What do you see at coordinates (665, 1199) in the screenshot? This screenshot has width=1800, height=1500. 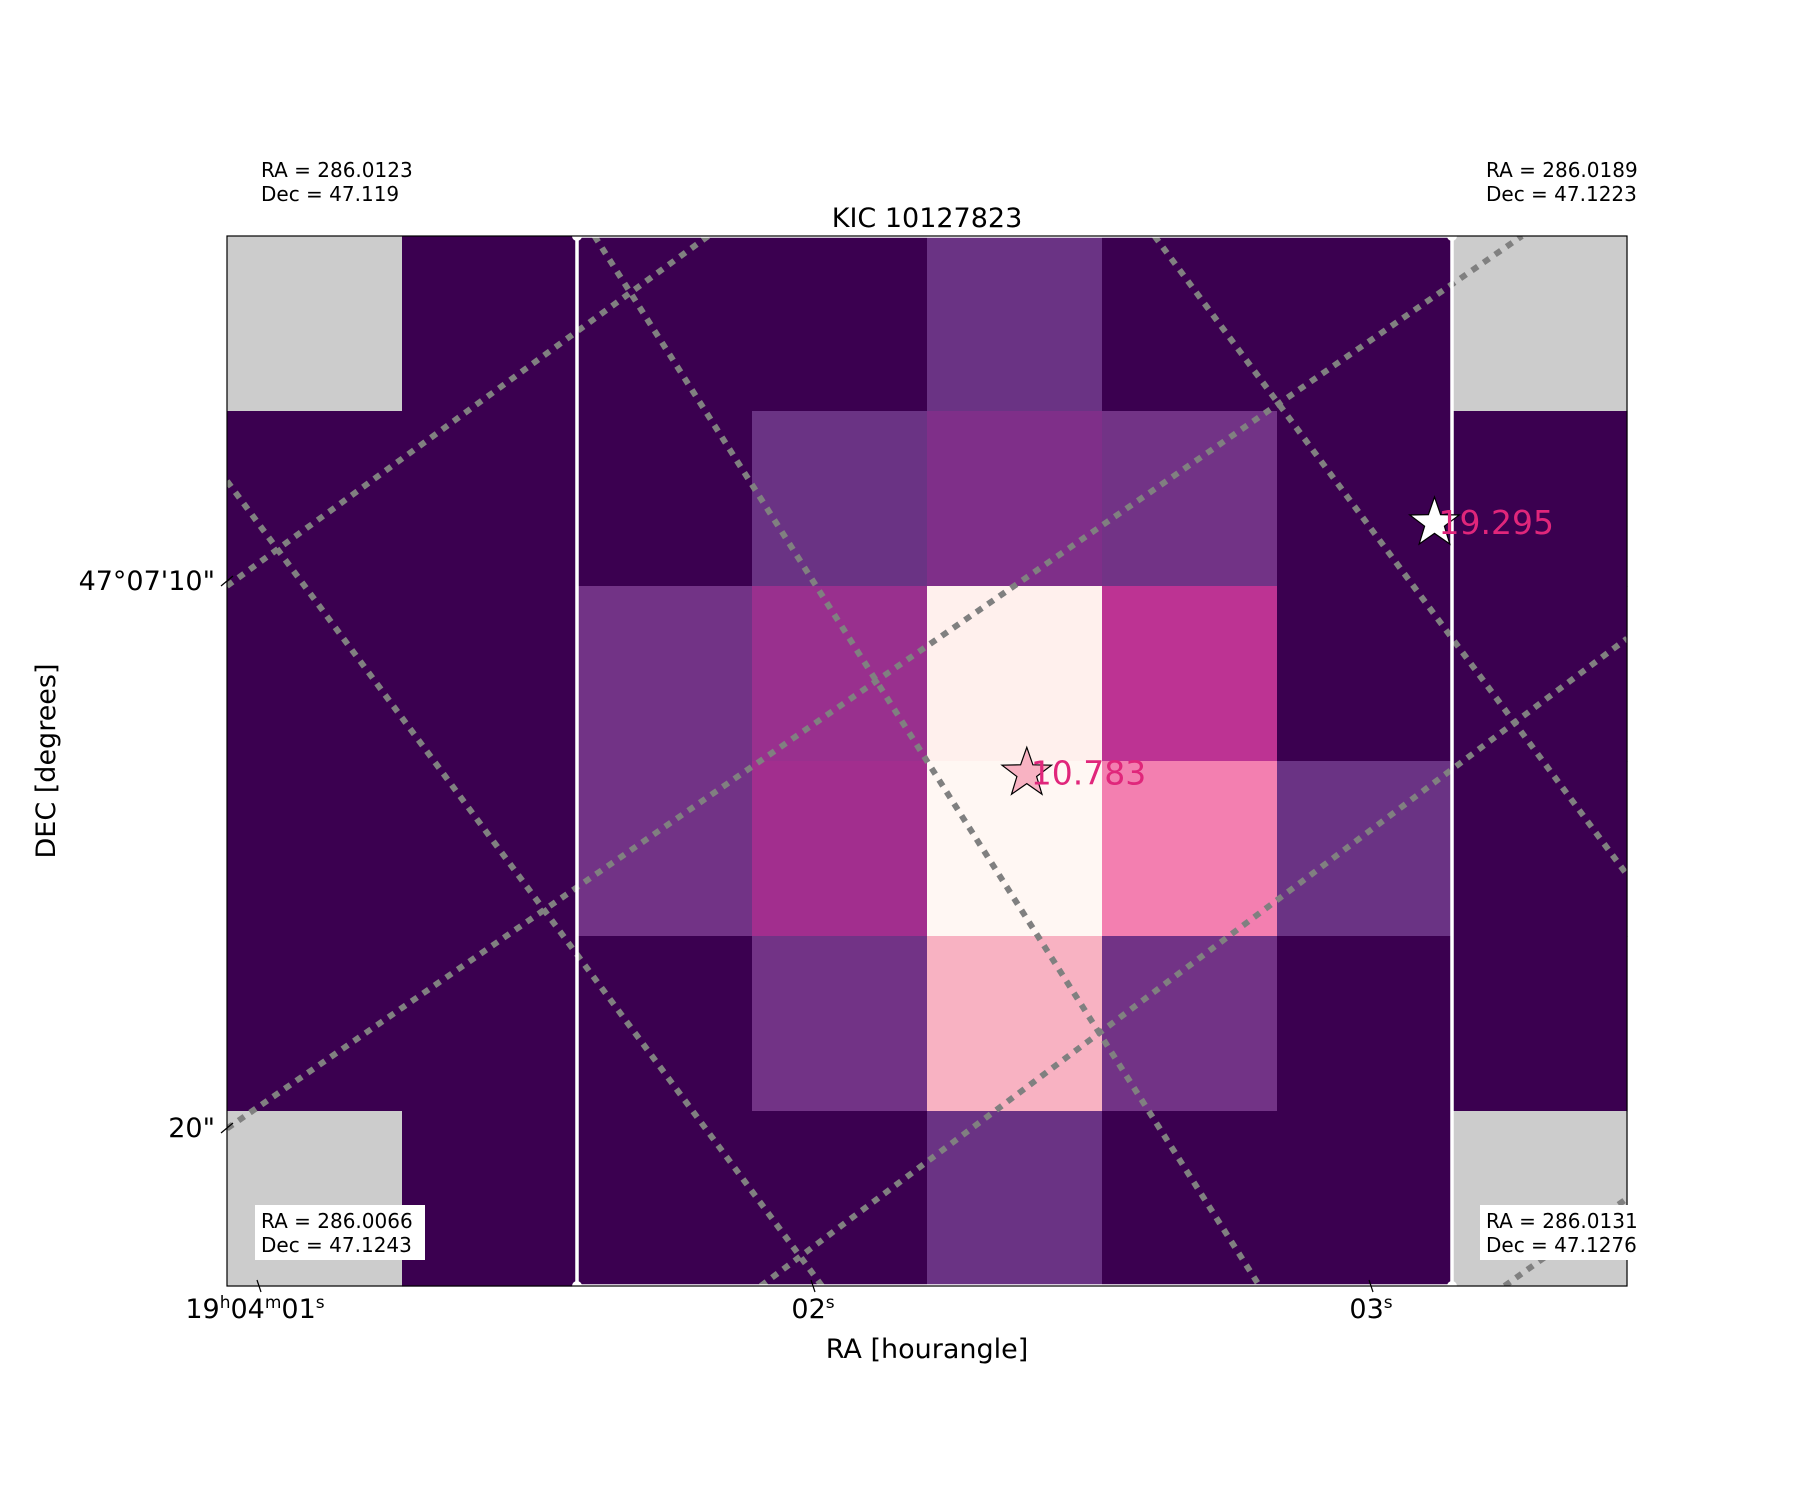 I see `pixel-r5-c2` at bounding box center [665, 1199].